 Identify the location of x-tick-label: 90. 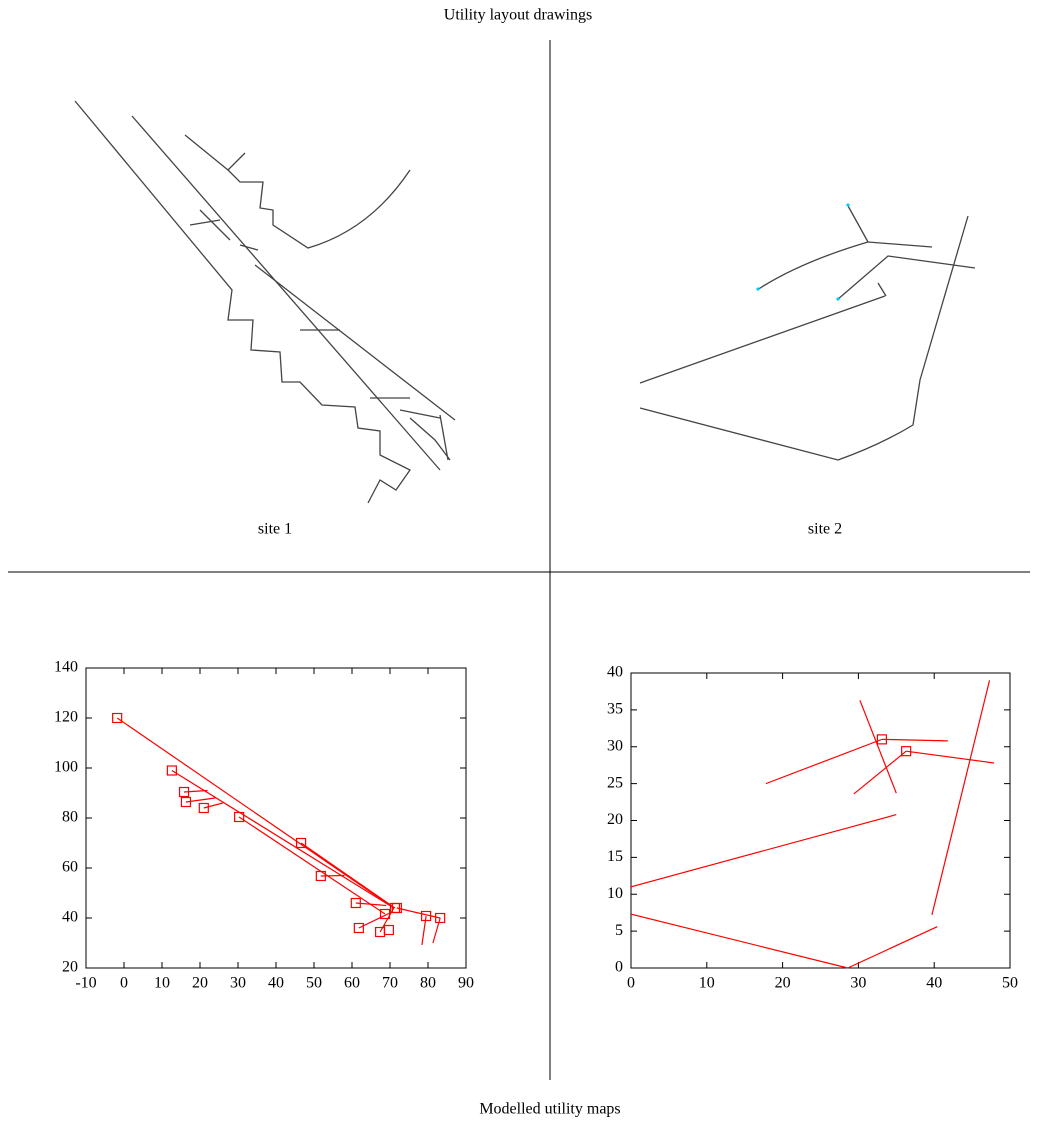
(466, 983).